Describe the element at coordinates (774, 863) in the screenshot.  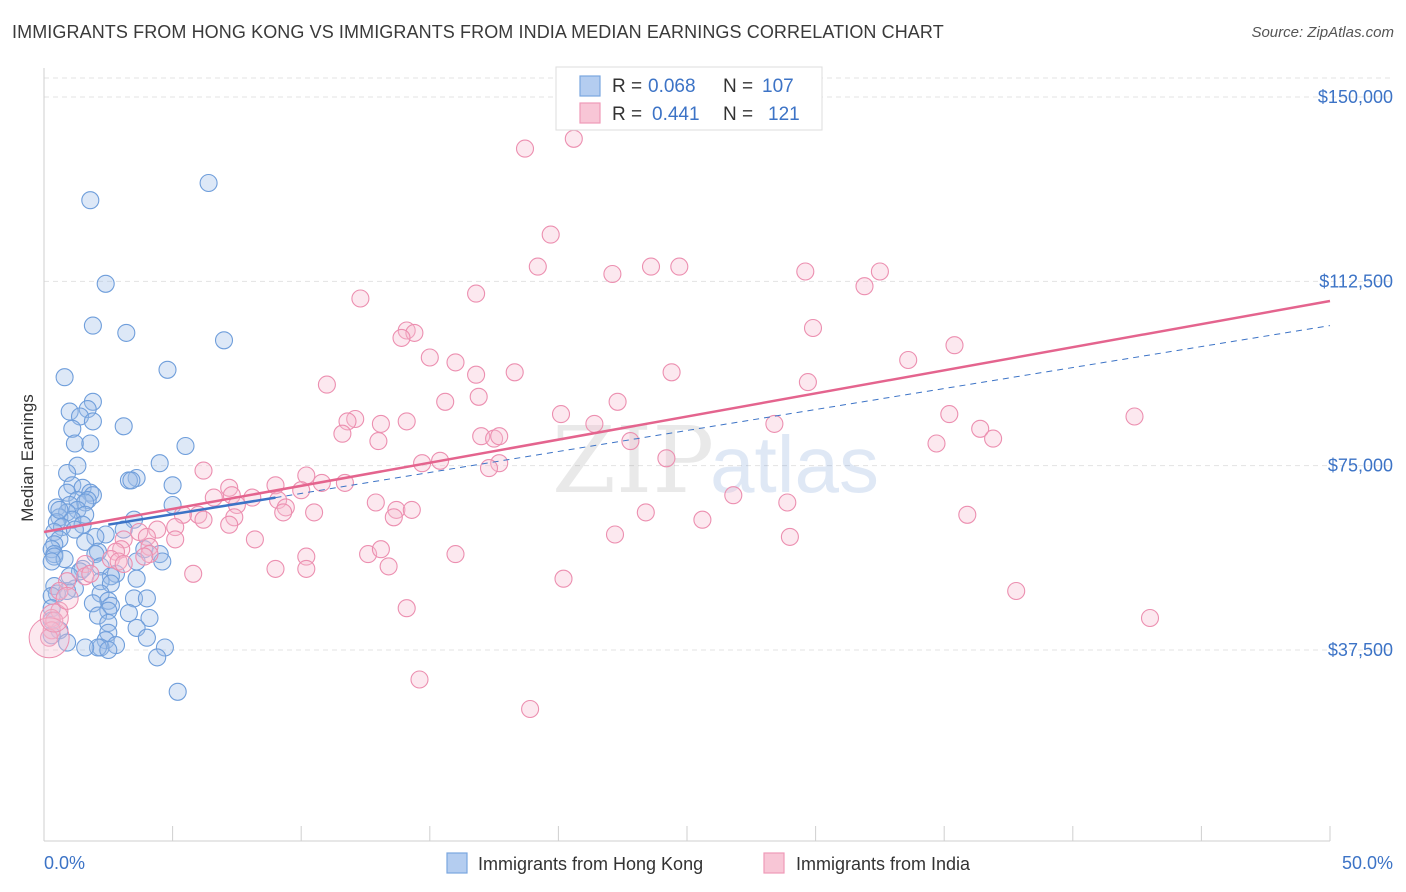
I see `bottom-legend-swatch-india` at that location.